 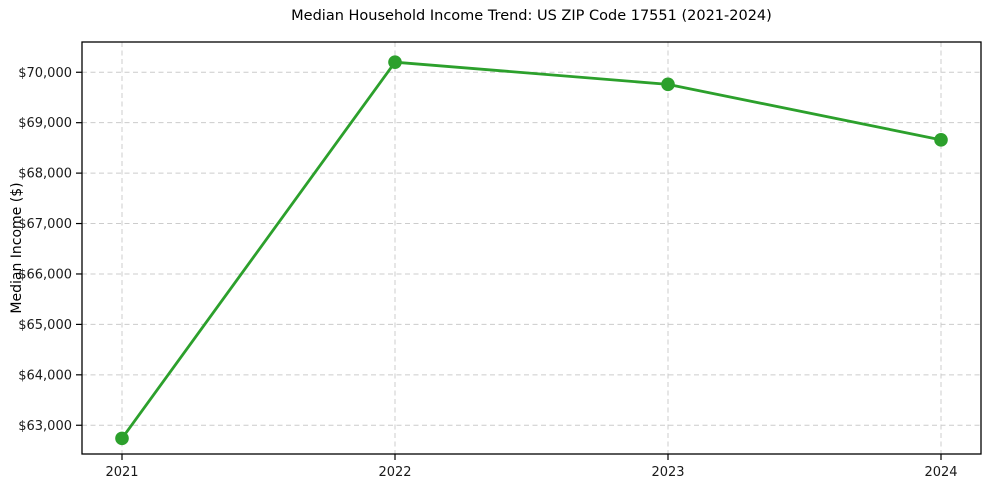 I want to click on x-tick-label: 2024, so click(x=940, y=472).